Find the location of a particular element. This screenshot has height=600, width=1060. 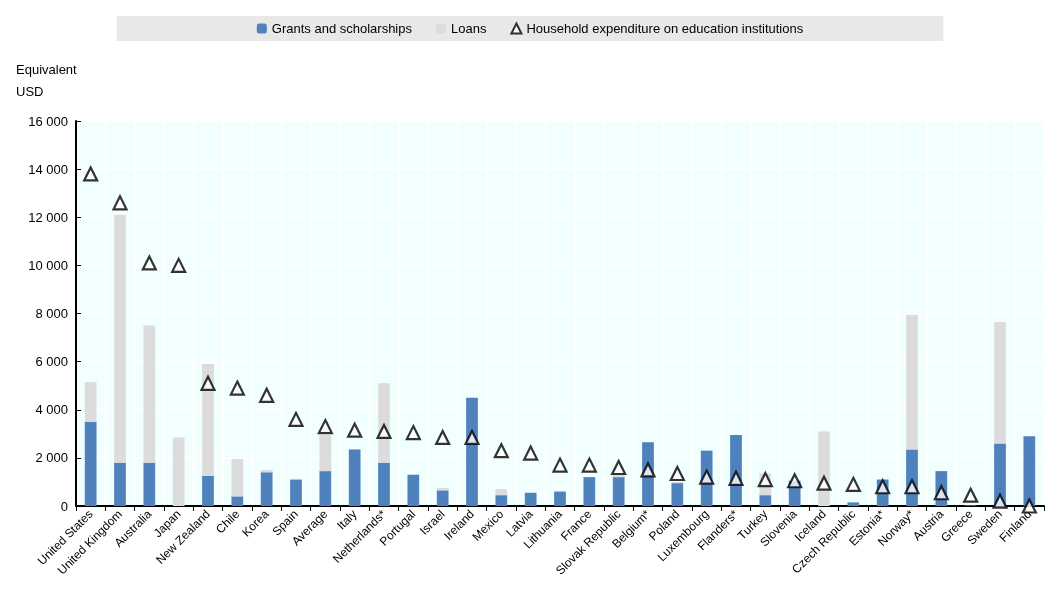

y-tick-label: 14 000 is located at coordinates (48, 169).